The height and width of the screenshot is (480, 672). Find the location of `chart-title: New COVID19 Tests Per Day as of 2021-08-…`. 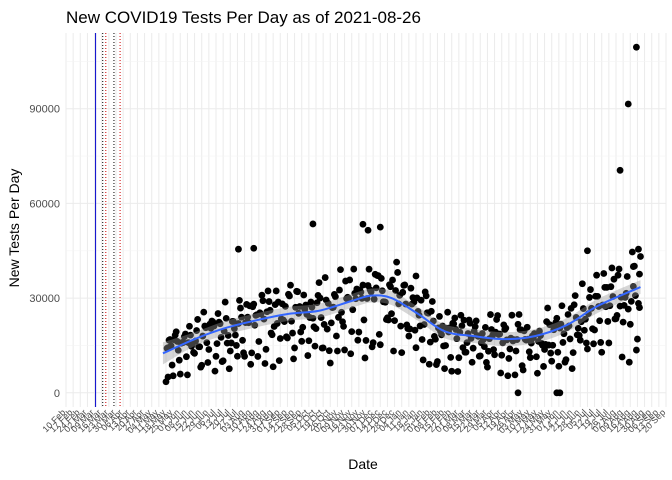

chart-title: New COVID19 Tests Per Day as of 2021-08-… is located at coordinates (243, 17).